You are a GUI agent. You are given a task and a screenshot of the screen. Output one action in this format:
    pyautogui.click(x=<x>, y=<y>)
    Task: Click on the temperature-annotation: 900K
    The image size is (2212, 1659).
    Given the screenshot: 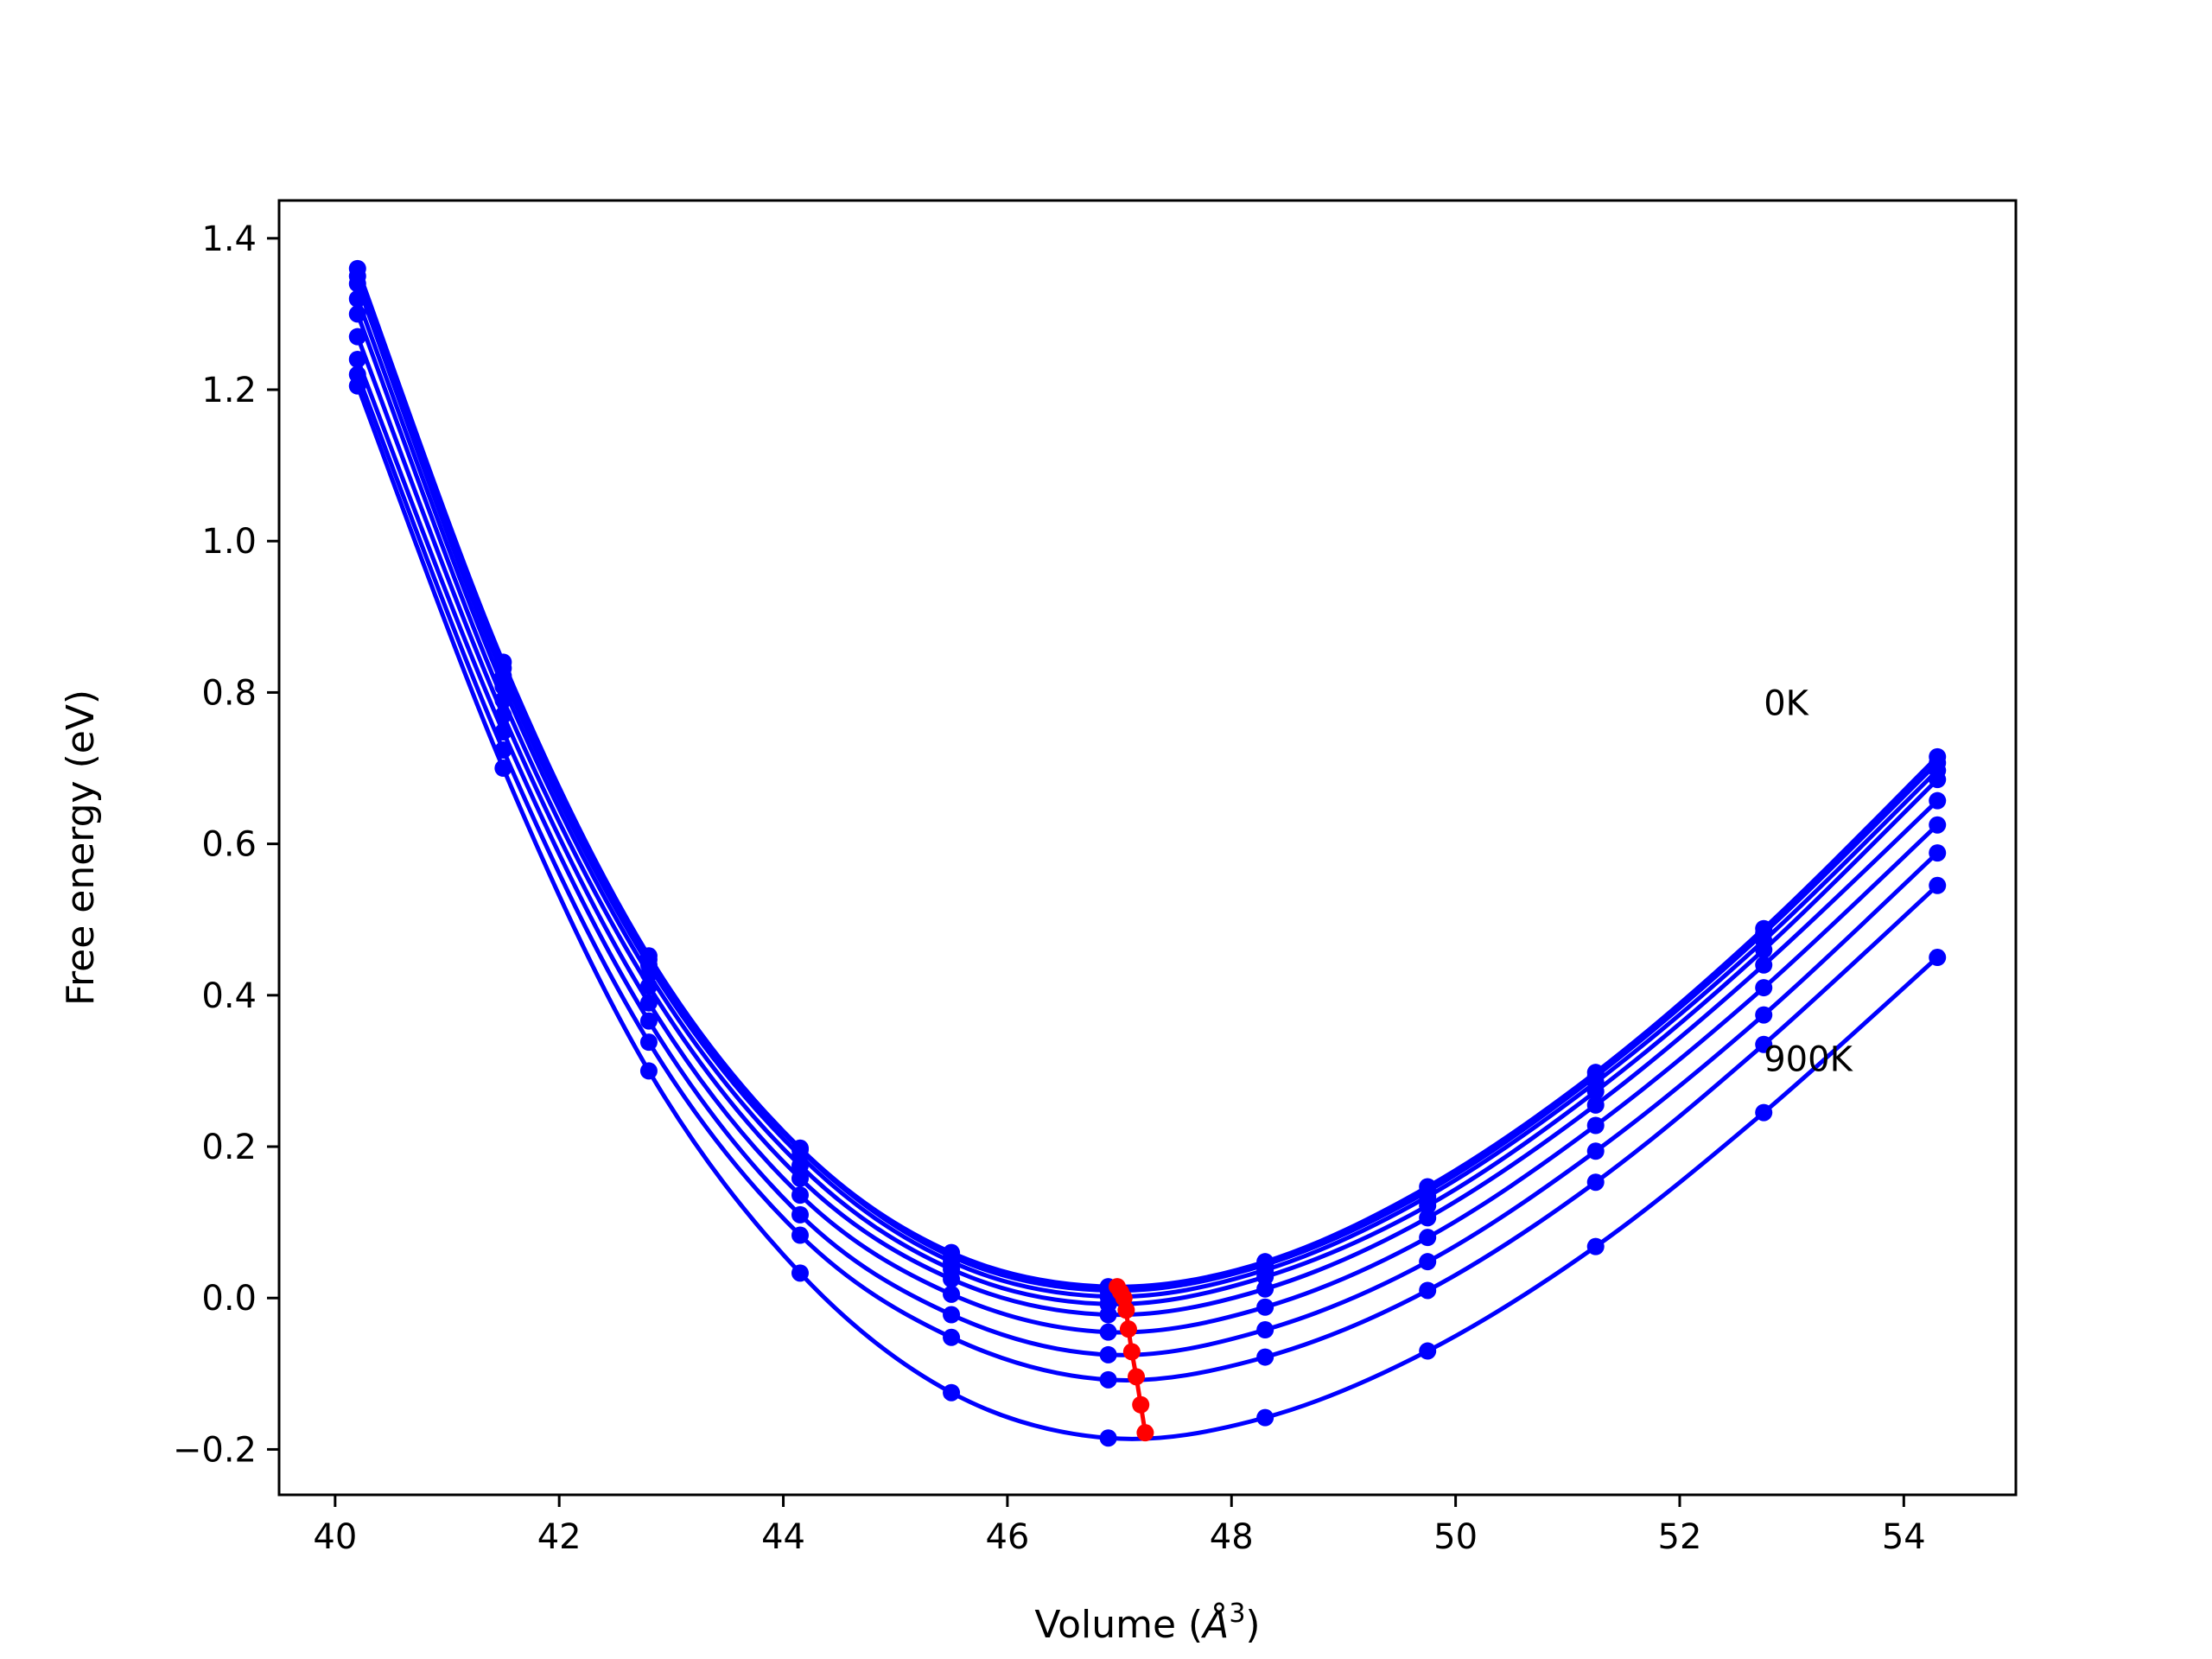 What is the action you would take?
    pyautogui.click(x=1808, y=1059)
    